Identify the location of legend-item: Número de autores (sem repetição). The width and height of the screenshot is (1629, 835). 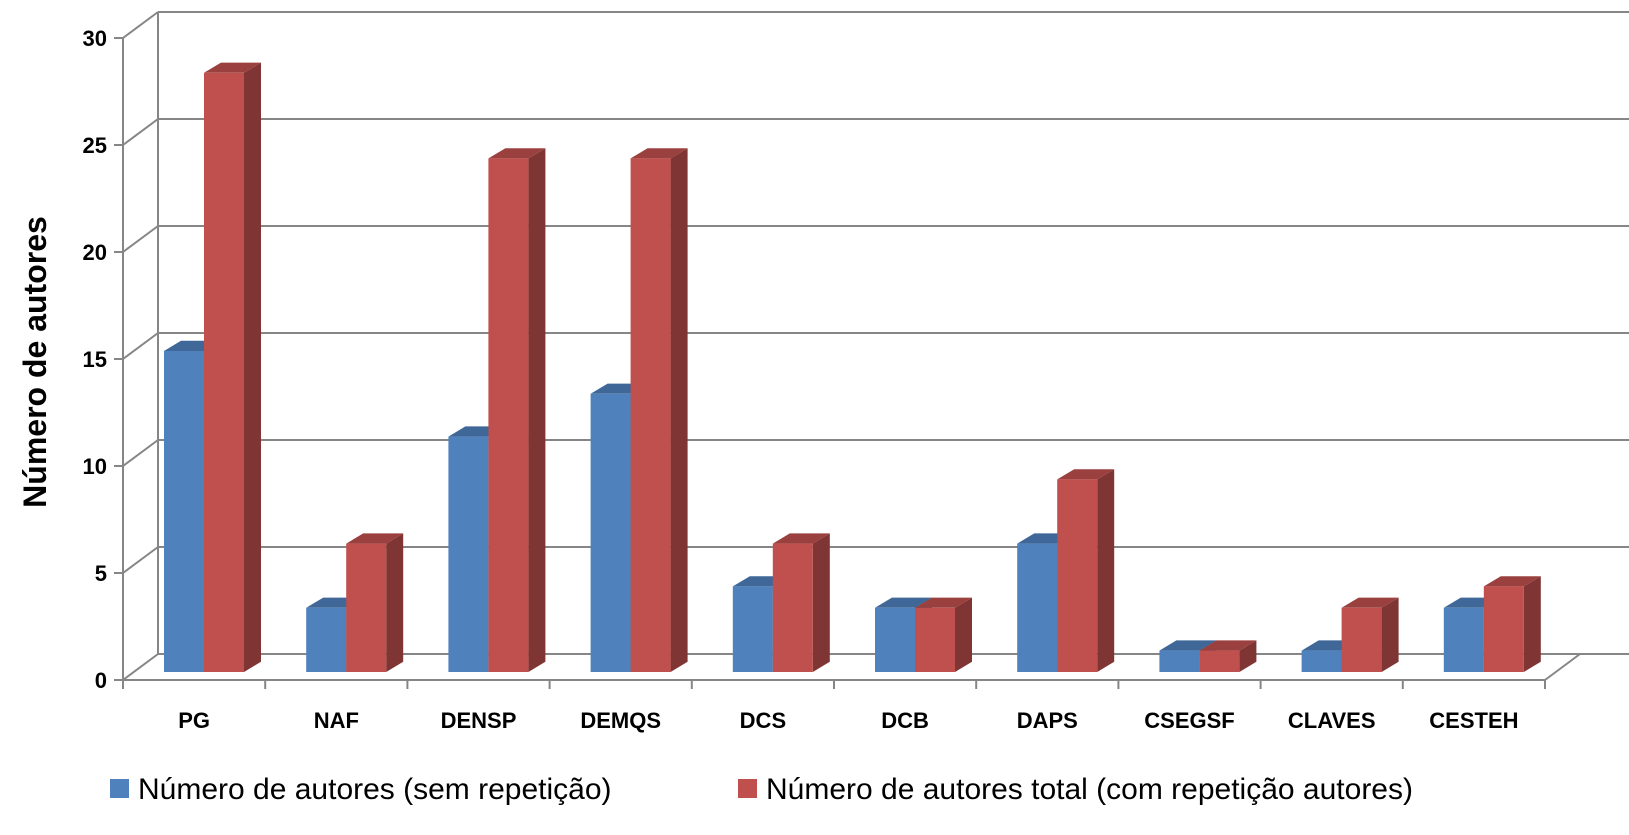
(361, 789).